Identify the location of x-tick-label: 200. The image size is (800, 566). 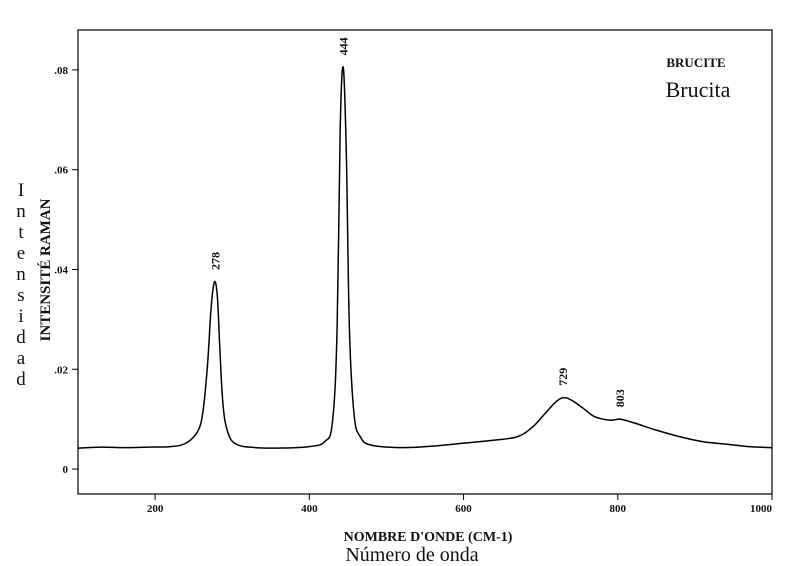
(155, 509).